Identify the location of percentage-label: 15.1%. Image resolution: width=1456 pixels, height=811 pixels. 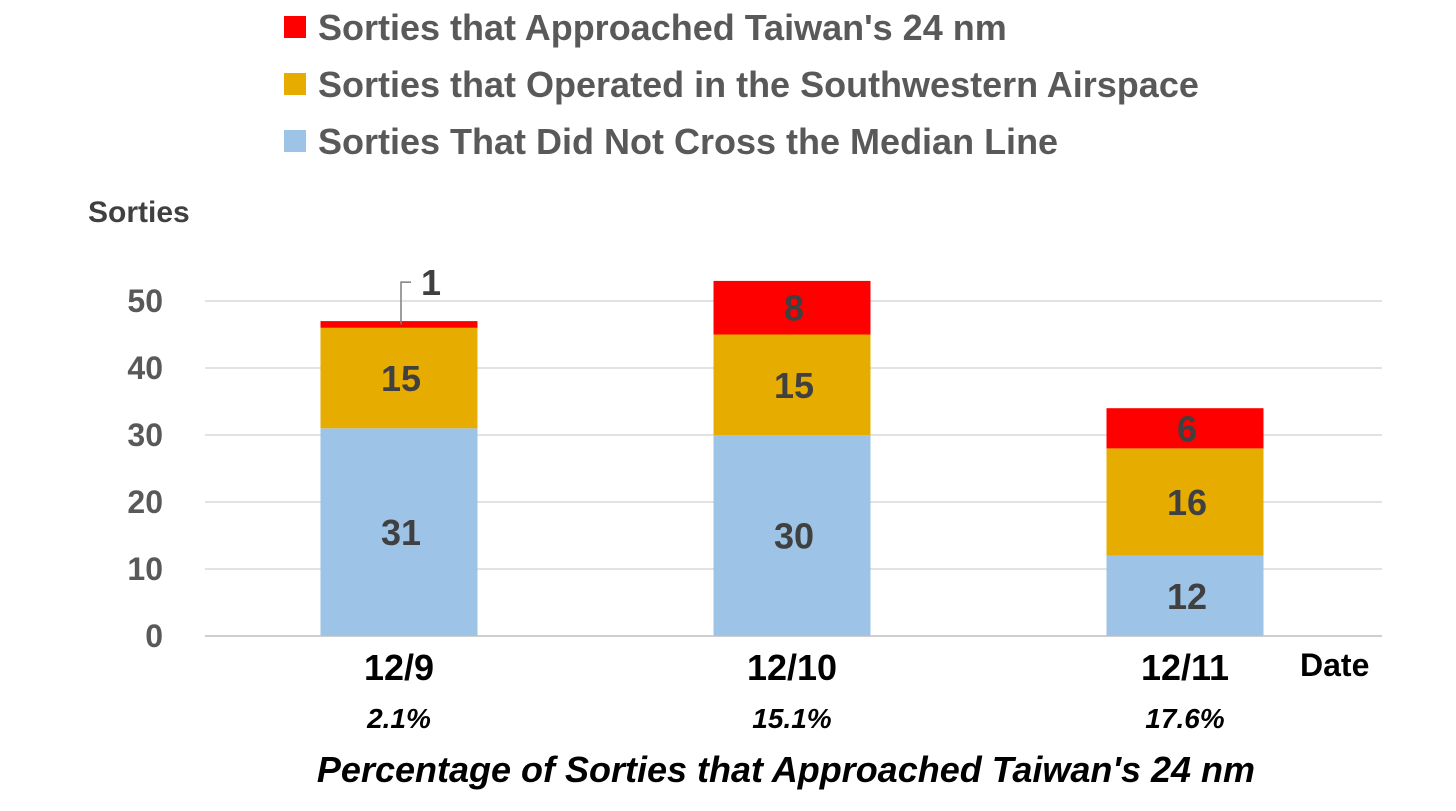
(791, 718).